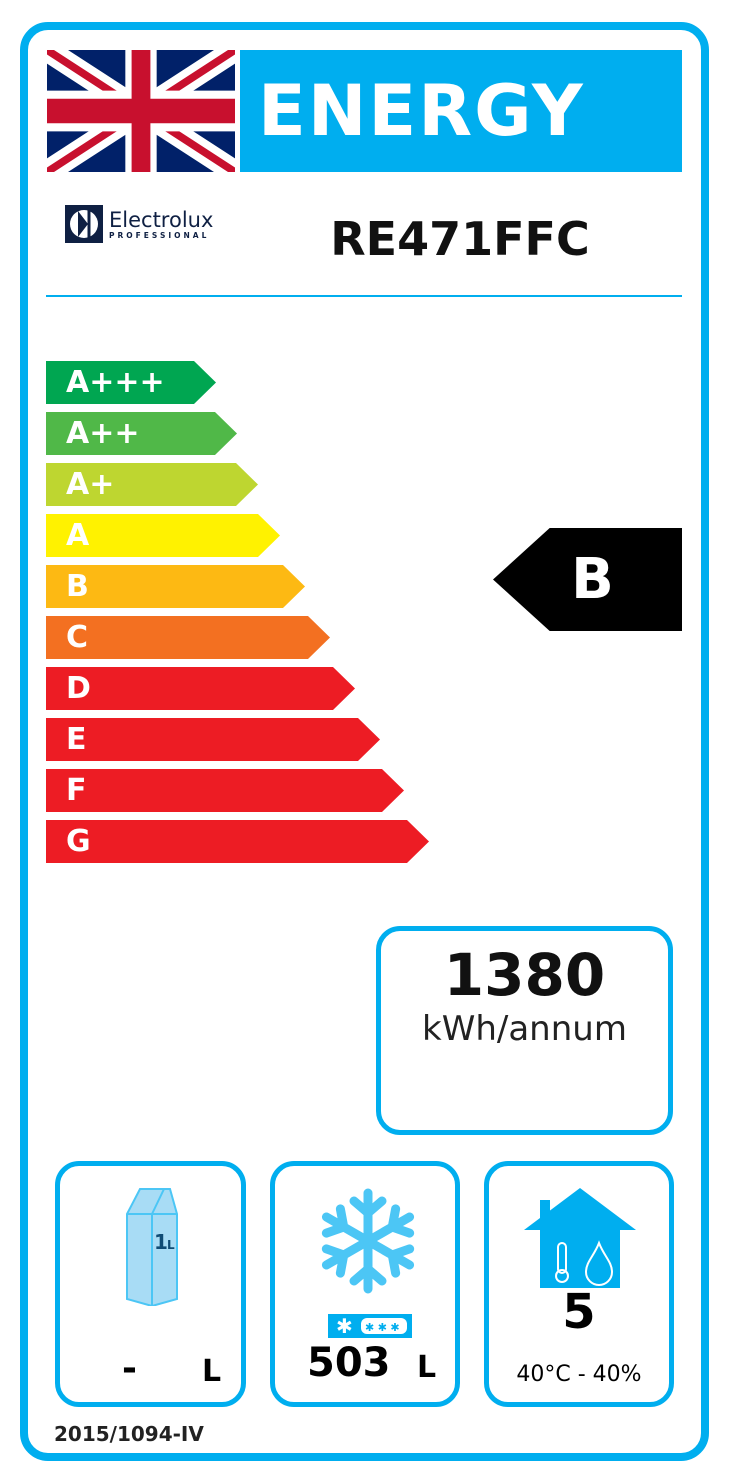 Image resolution: width=730 pixels, height=1480 pixels. I want to click on climate-class: 5, so click(579, 1312).